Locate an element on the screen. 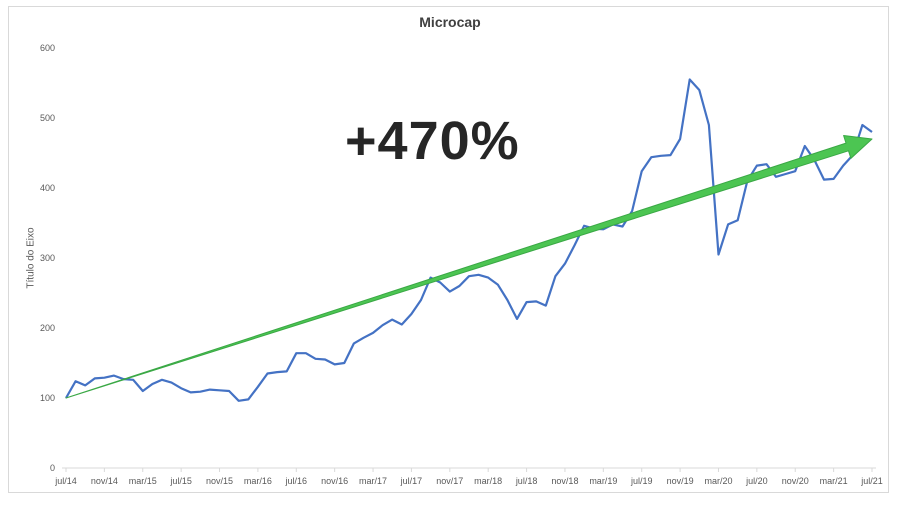  x-tick-label: nov/20 is located at coordinates (795, 481).